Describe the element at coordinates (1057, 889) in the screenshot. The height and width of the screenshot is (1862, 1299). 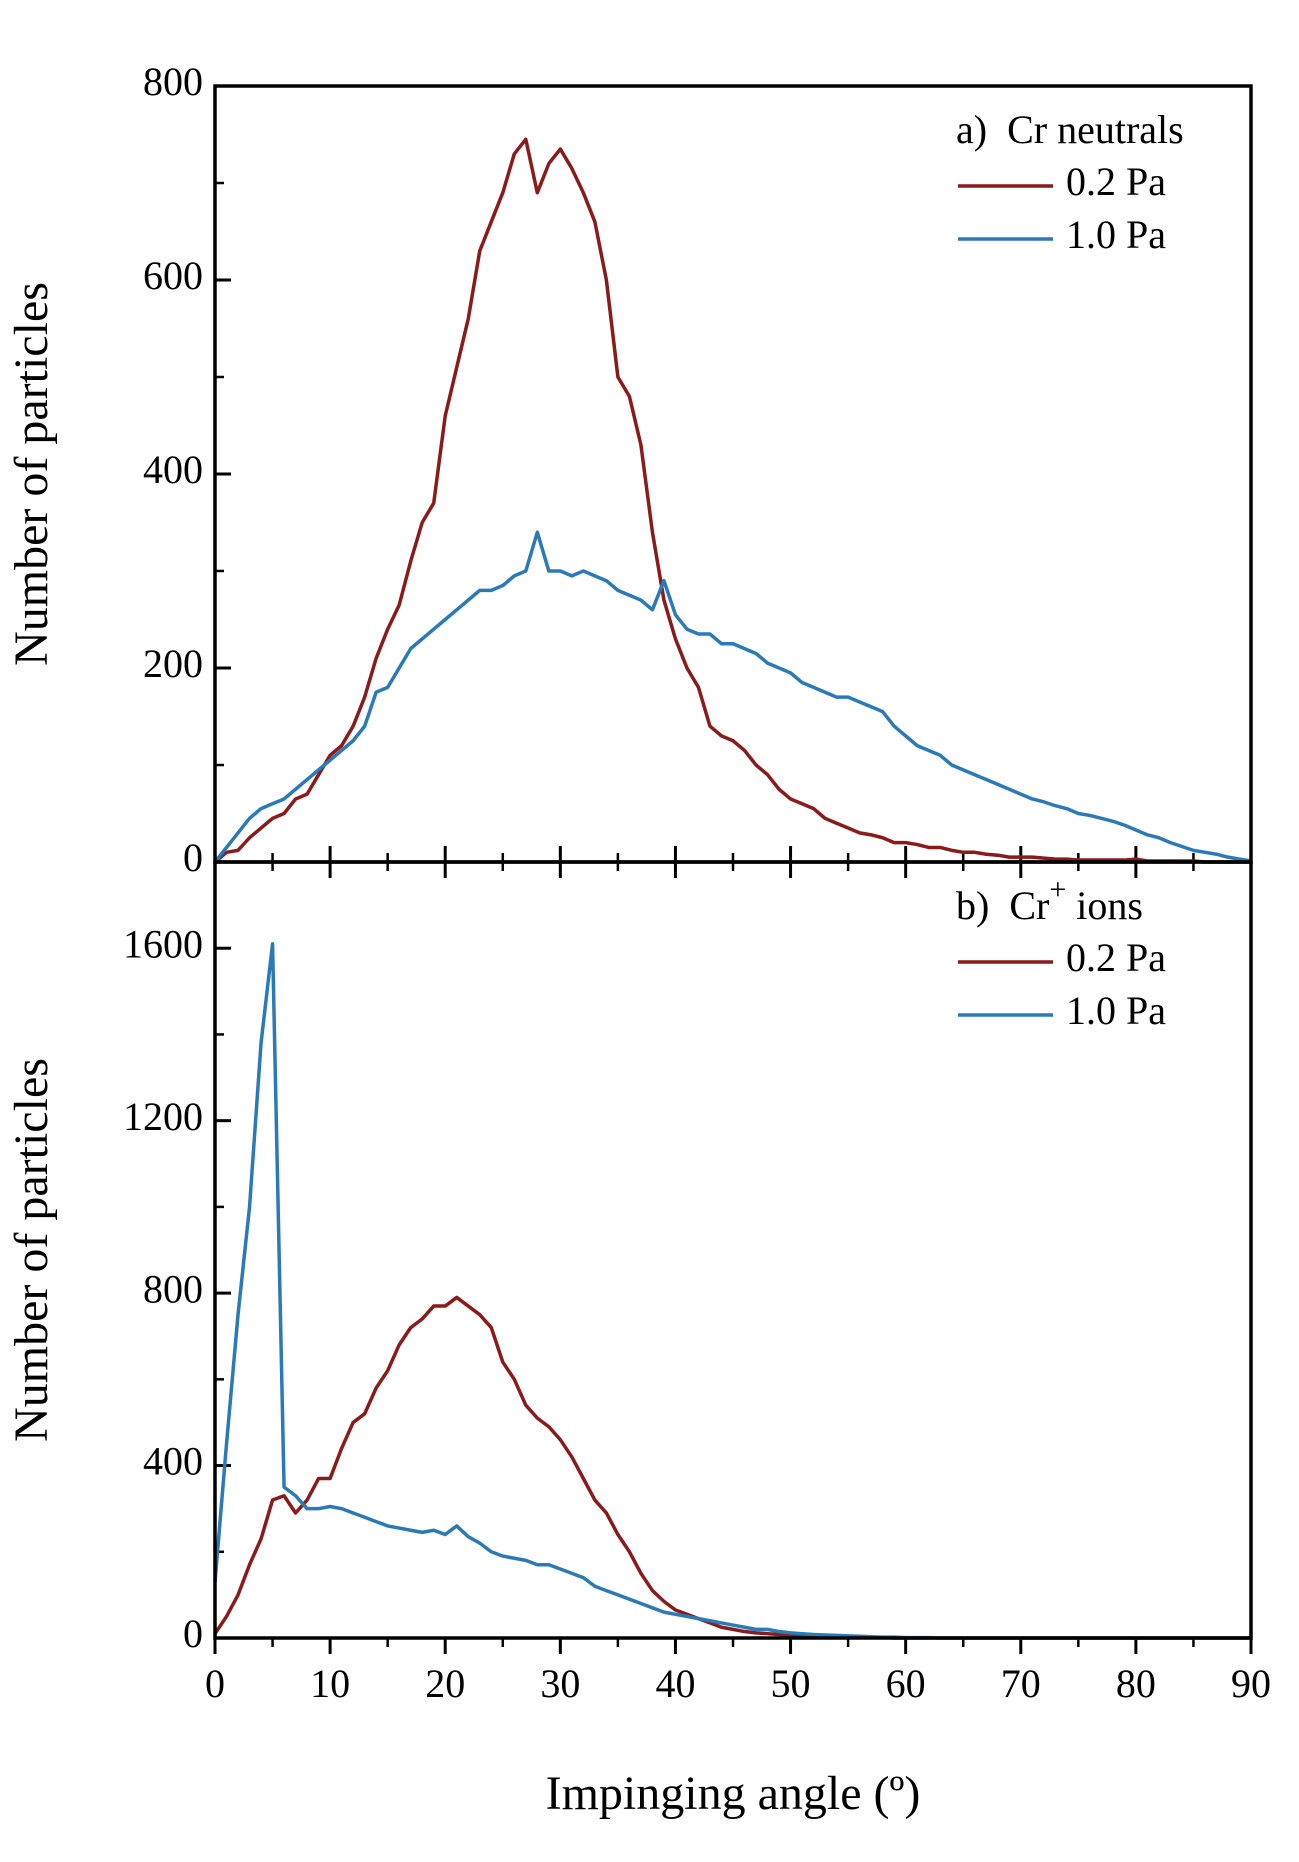
I see `panel-label-sup: +` at that location.